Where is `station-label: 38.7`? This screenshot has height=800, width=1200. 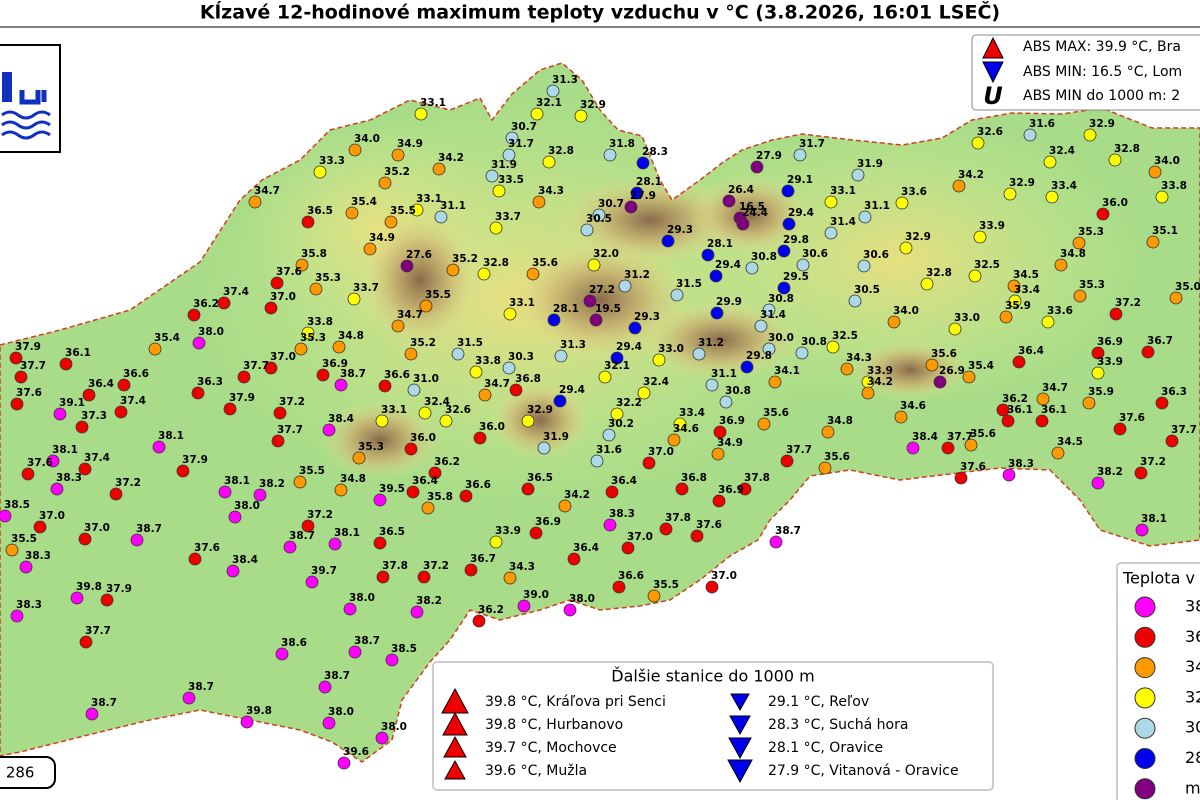
station-label: 38.7 is located at coordinates (201, 687).